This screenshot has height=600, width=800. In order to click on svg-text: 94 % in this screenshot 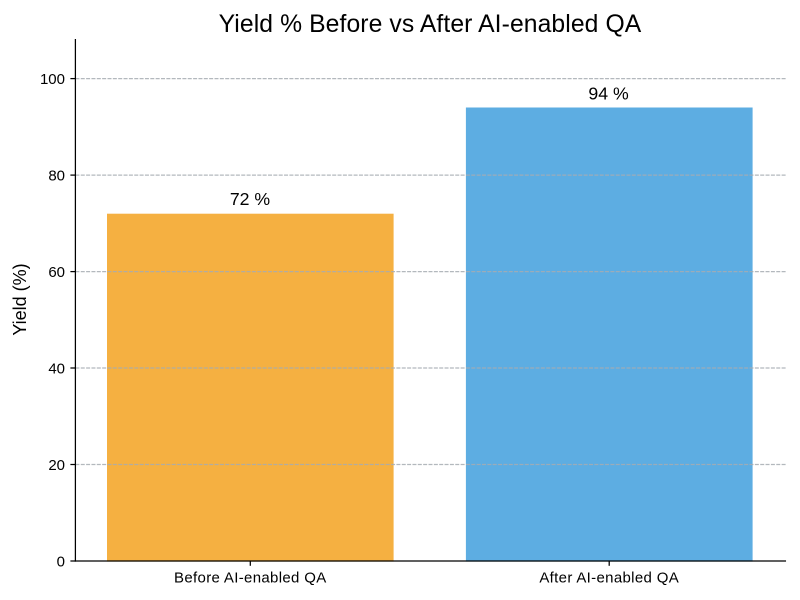, I will do `click(608, 93)`.